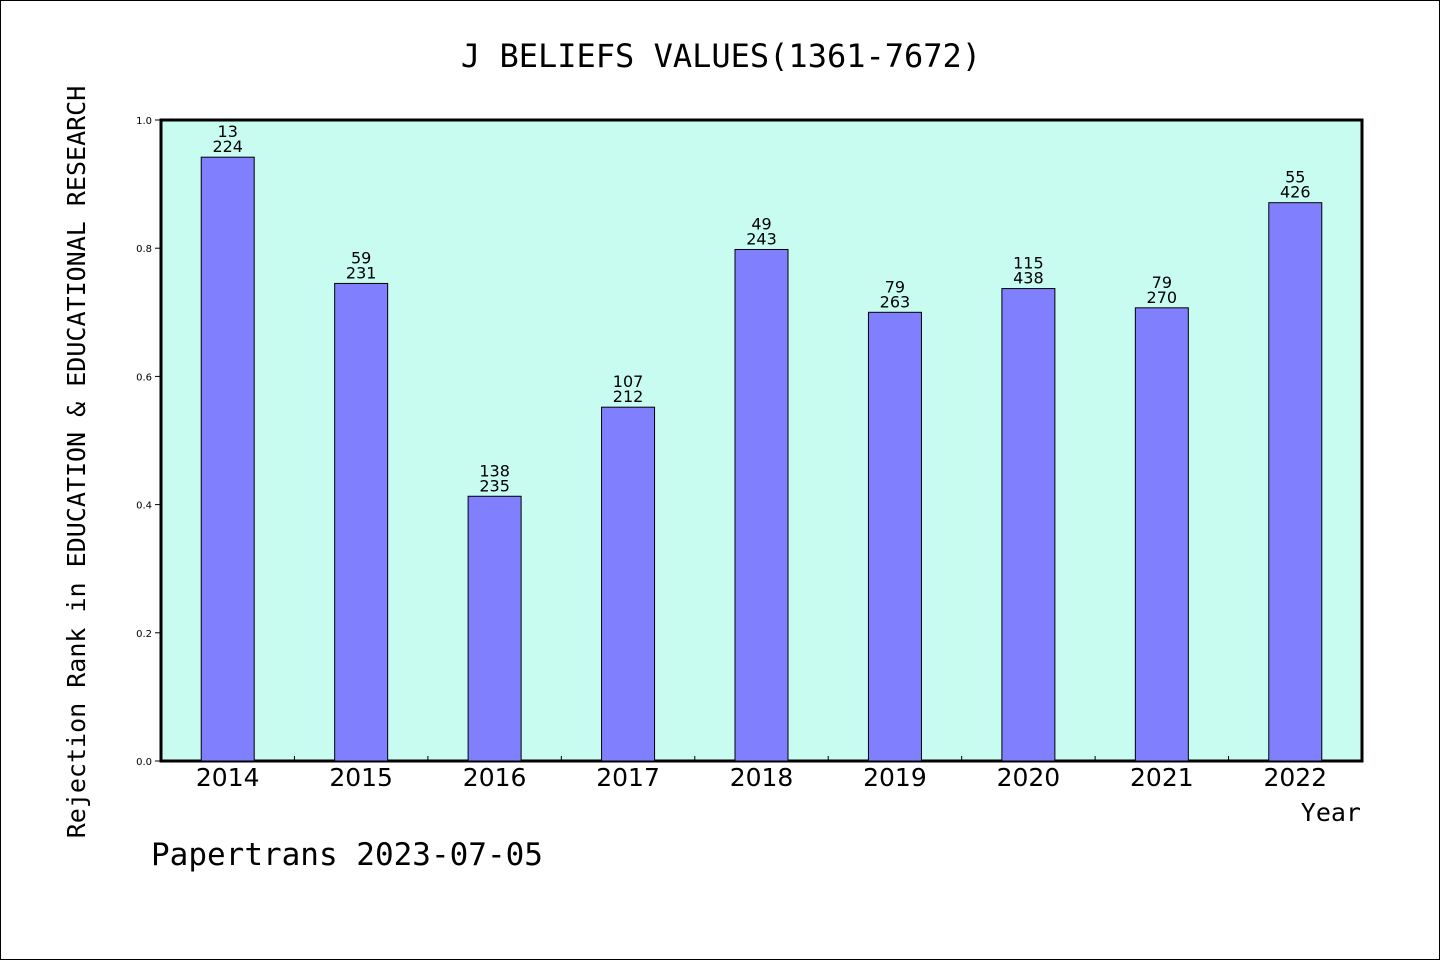 This screenshot has width=1440, height=964. I want to click on data-label-top: 55, so click(1295, 177).